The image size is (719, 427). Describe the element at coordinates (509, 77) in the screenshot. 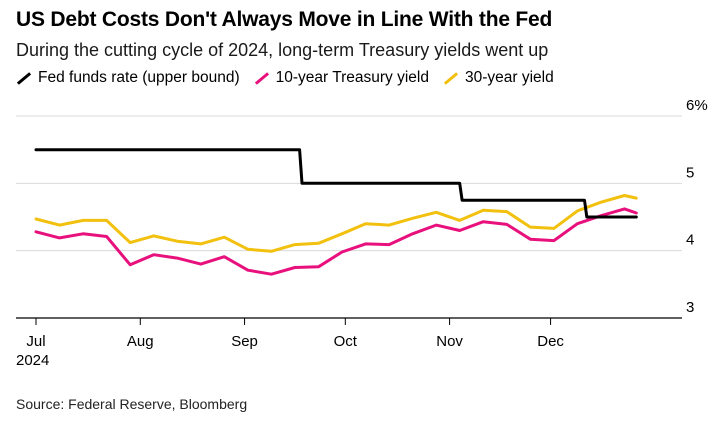

I see `legend-label-30-year: 30-year yield` at that location.